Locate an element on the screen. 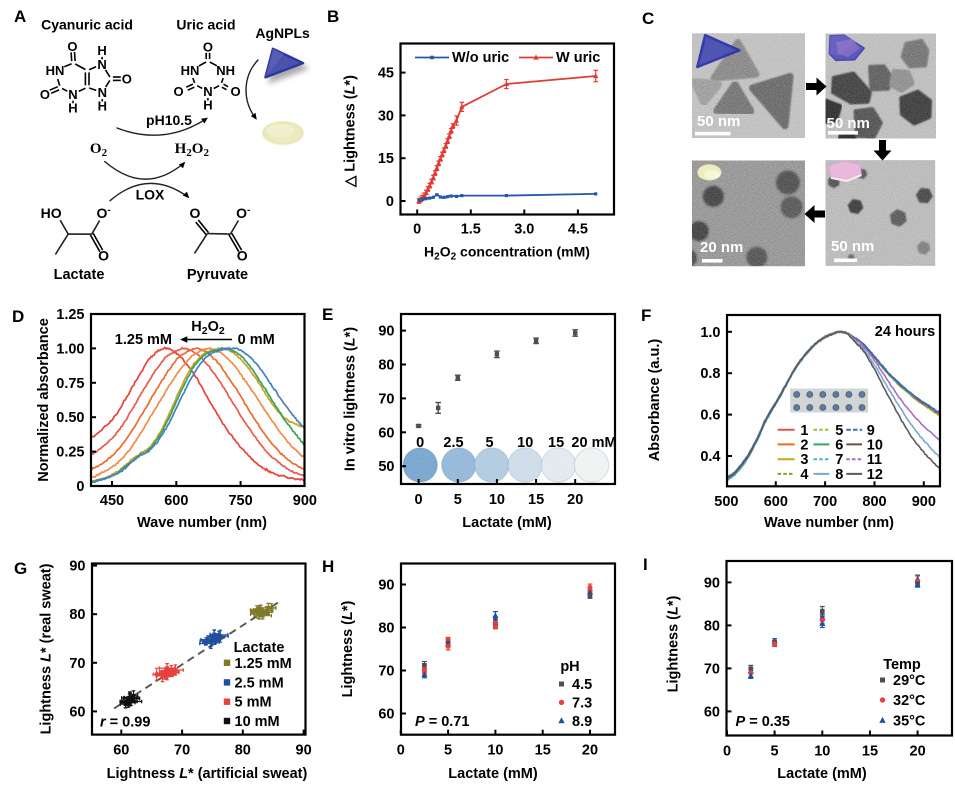 The width and height of the screenshot is (955, 798). svg-text: Normalized absorbance is located at coordinates (44, 400).